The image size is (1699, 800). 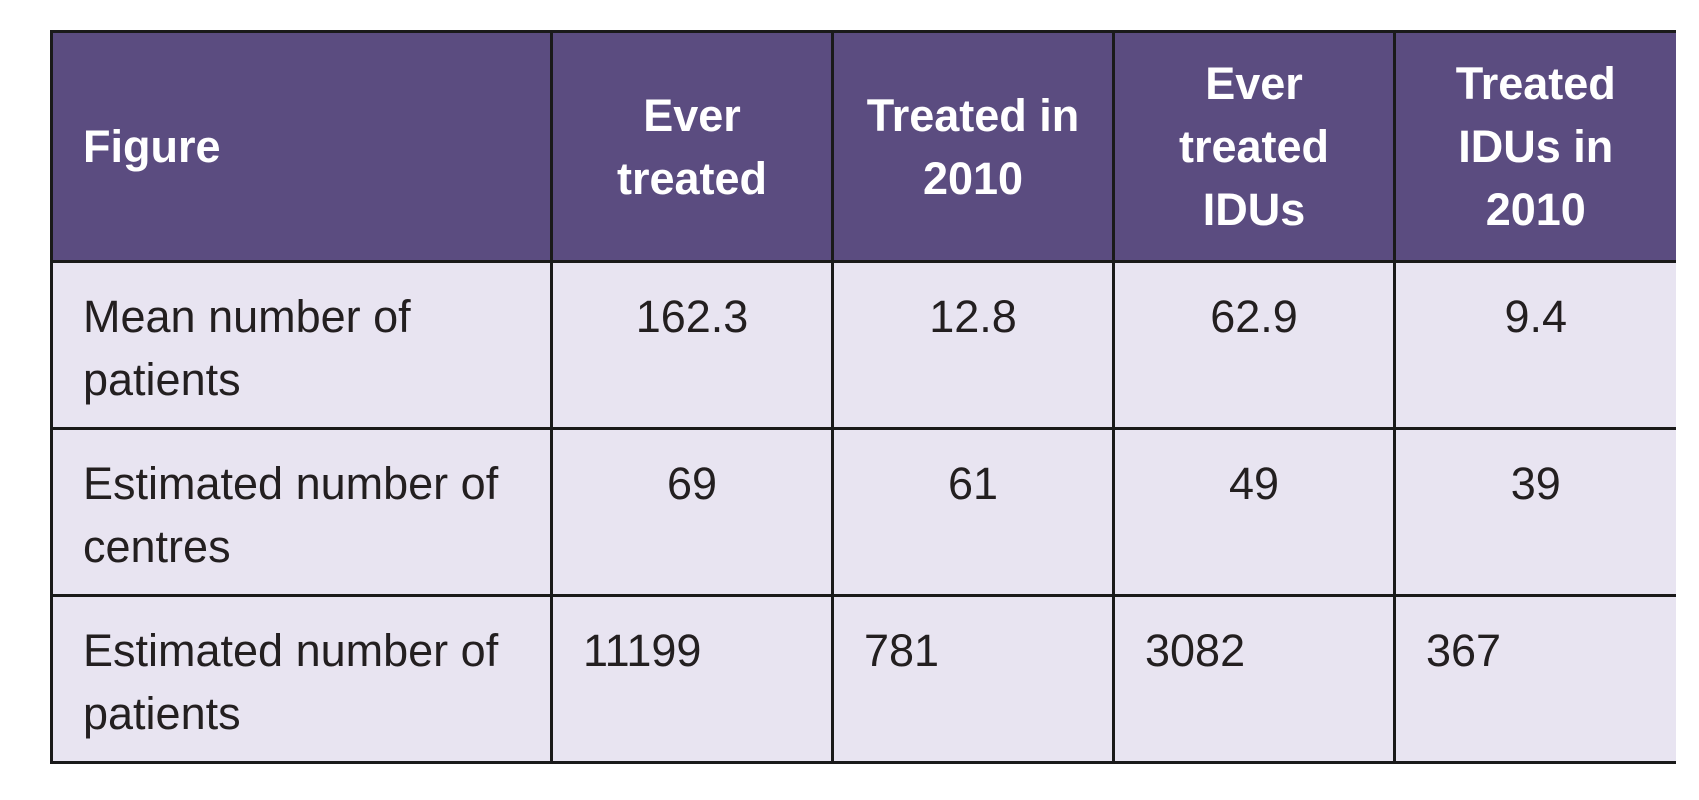 What do you see at coordinates (1534, 146) in the screenshot?
I see `column-header-treated-idus-2010: Treated IDUs in 2010` at bounding box center [1534, 146].